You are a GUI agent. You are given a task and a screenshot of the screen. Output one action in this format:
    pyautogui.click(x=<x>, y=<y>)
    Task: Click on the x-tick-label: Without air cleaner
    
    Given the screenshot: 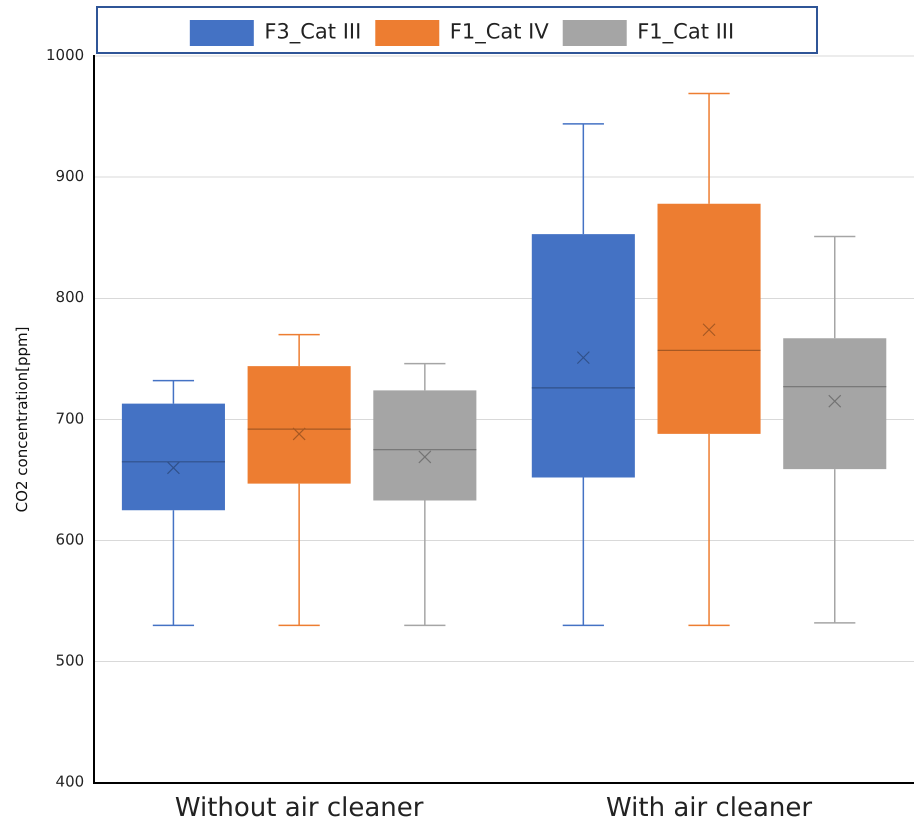 What is the action you would take?
    pyautogui.click(x=299, y=808)
    